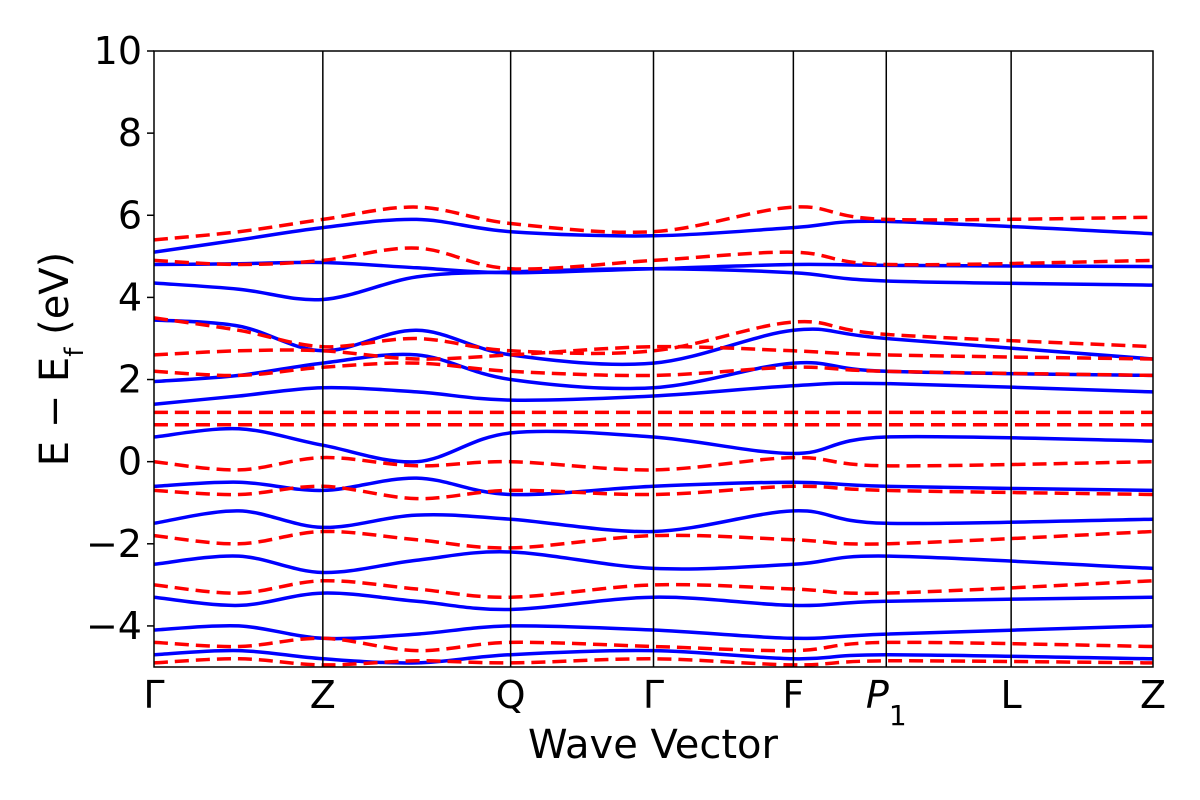  What do you see at coordinates (114, 544) in the screenshot?
I see `y-tick-label-1: −2` at bounding box center [114, 544].